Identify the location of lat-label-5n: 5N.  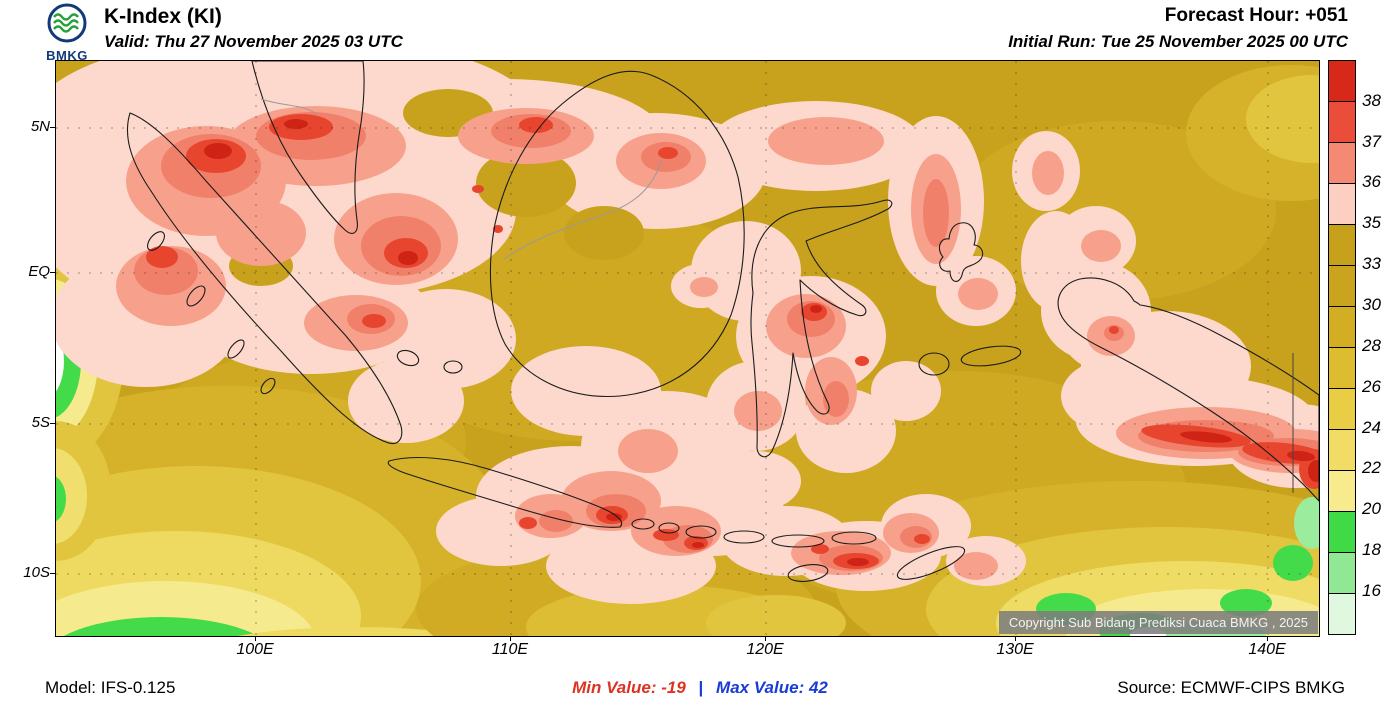
(40, 126).